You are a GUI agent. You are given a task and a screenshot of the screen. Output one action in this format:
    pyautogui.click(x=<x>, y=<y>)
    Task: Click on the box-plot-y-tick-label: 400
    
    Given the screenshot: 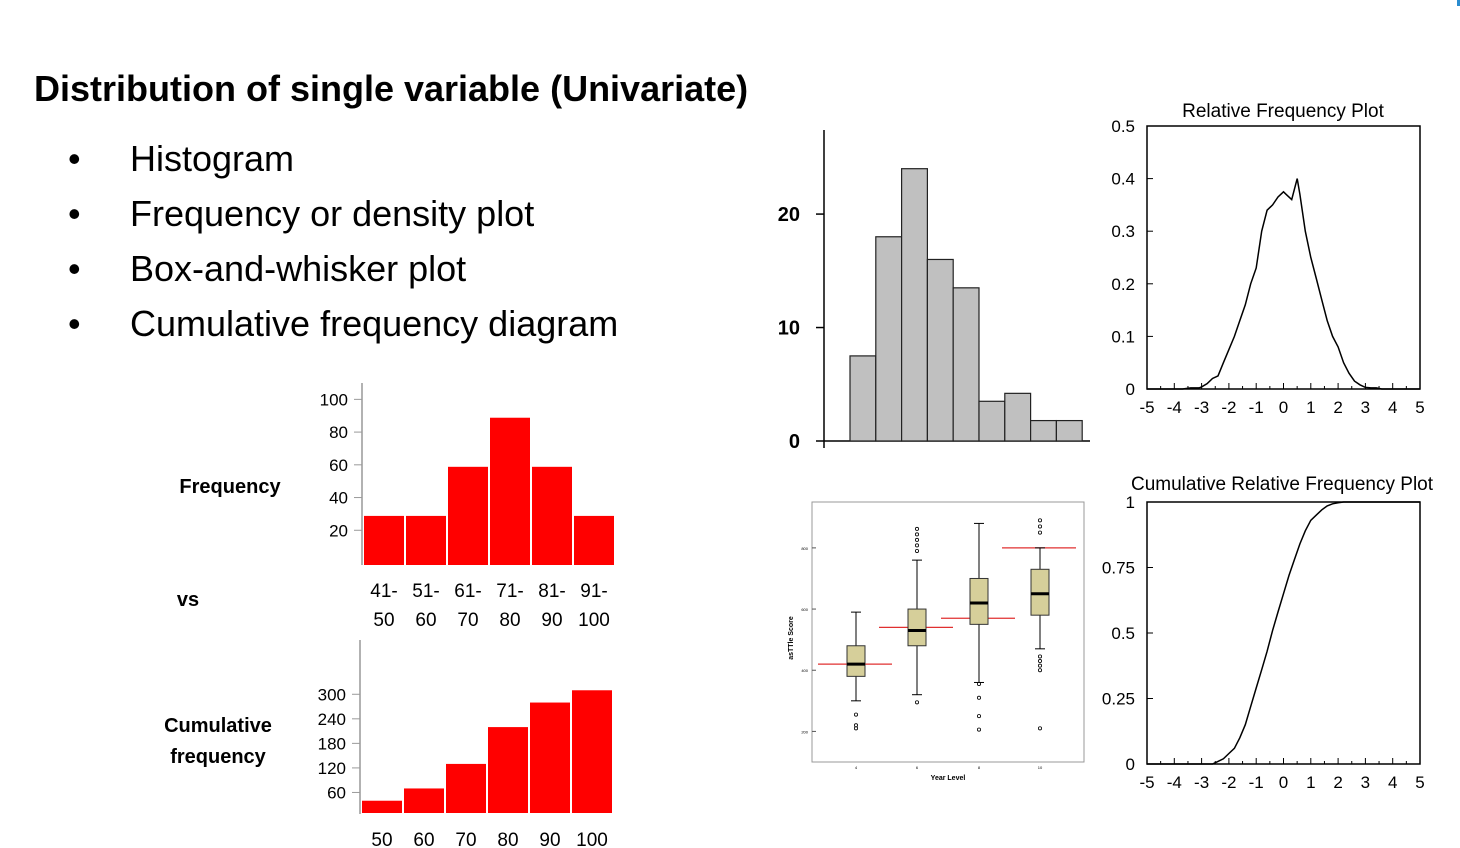 What is the action you would take?
    pyautogui.click(x=804, y=670)
    